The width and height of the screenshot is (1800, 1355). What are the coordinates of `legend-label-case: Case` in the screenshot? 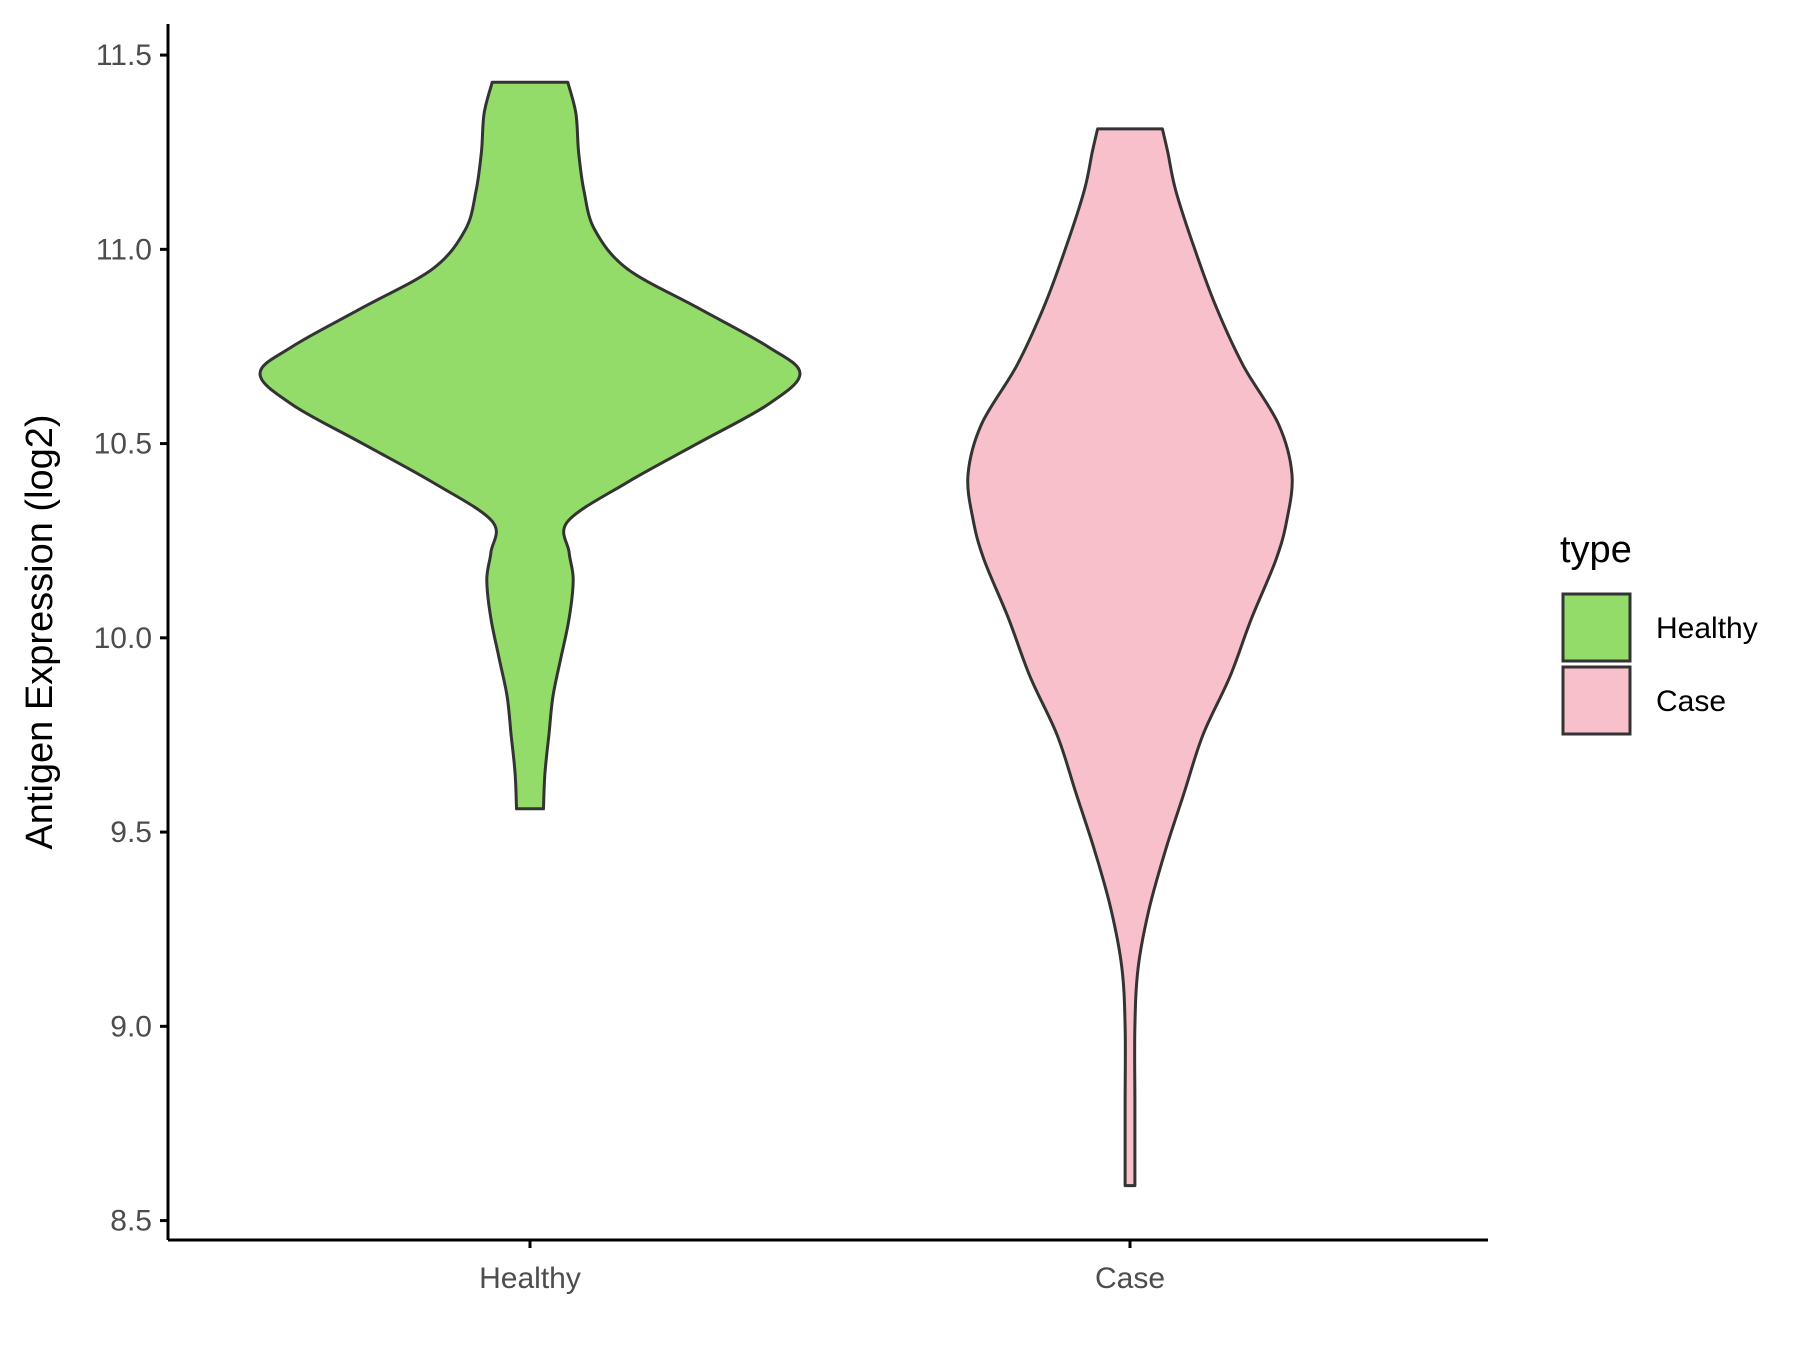 It's located at (1691, 701).